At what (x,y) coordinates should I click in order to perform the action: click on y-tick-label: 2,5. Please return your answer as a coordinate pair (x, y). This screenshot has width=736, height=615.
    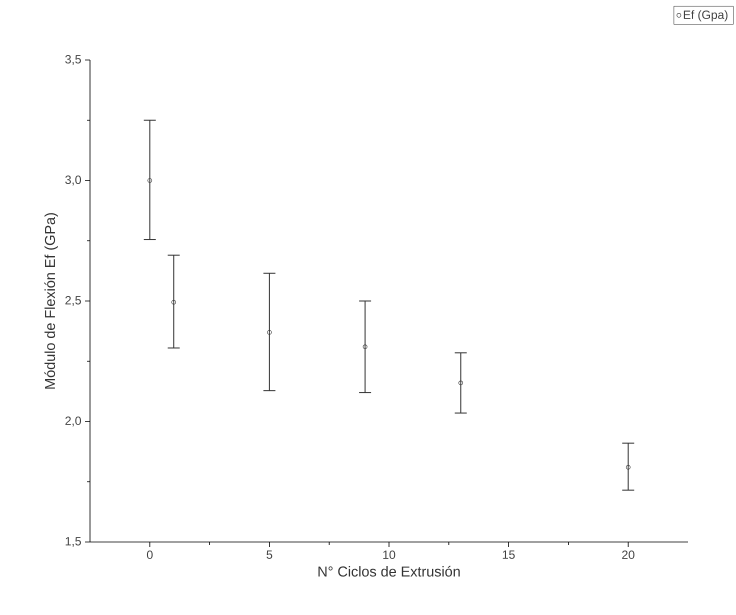
    Looking at the image, I should click on (73, 301).